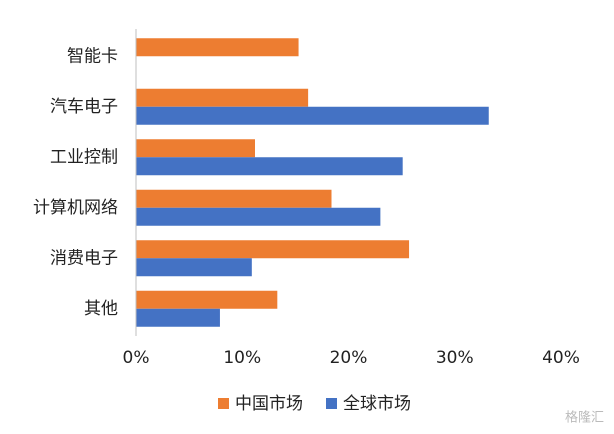 Image resolution: width=614 pixels, height=434 pixels. I want to click on legend-label: 全球市场, so click(377, 404).